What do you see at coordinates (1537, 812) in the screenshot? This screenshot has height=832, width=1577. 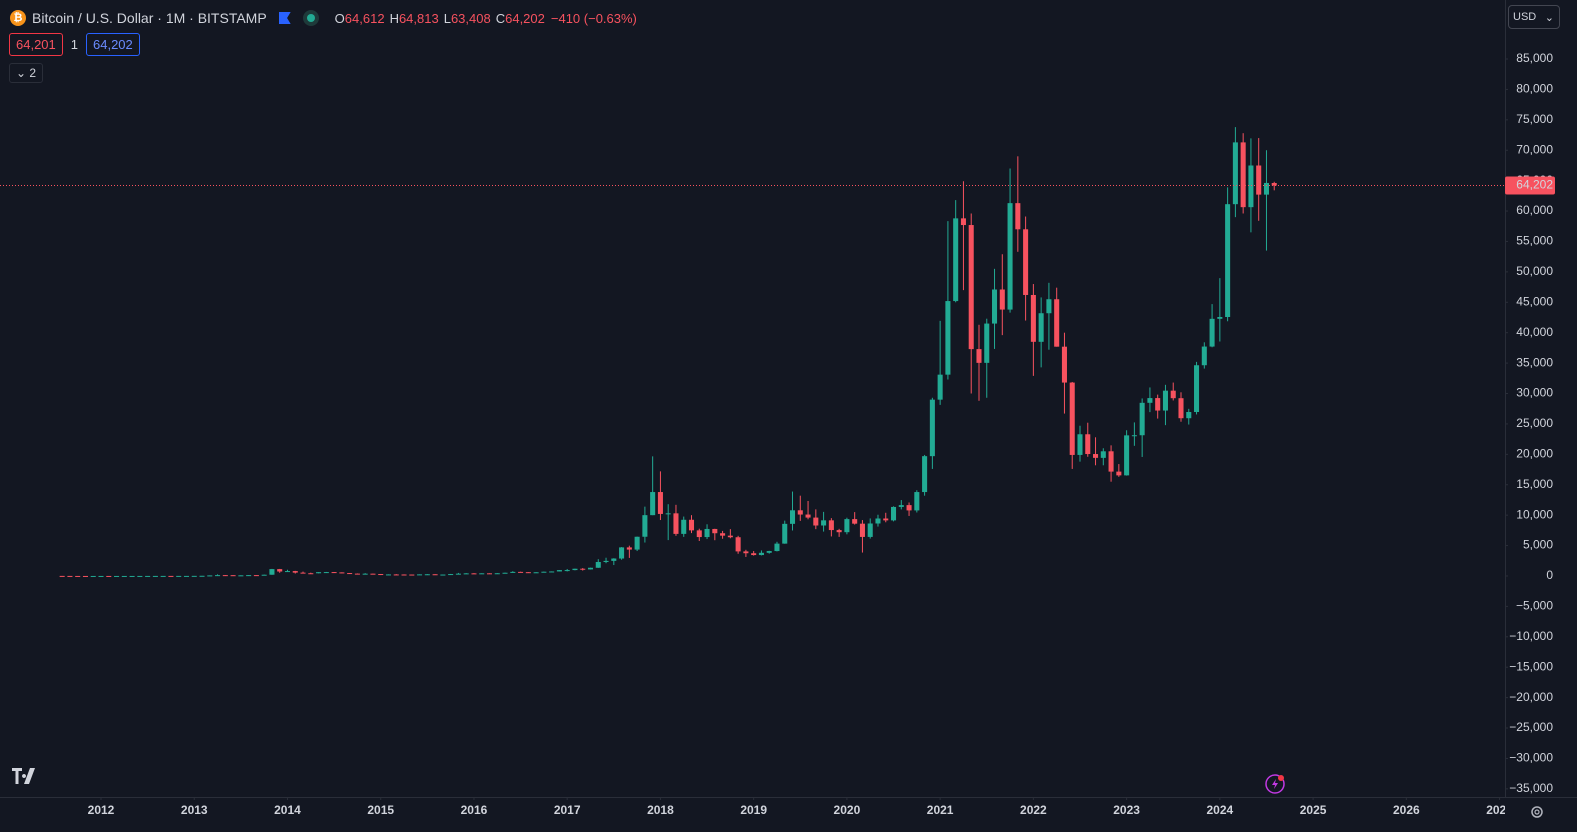 I see `settings-icon` at bounding box center [1537, 812].